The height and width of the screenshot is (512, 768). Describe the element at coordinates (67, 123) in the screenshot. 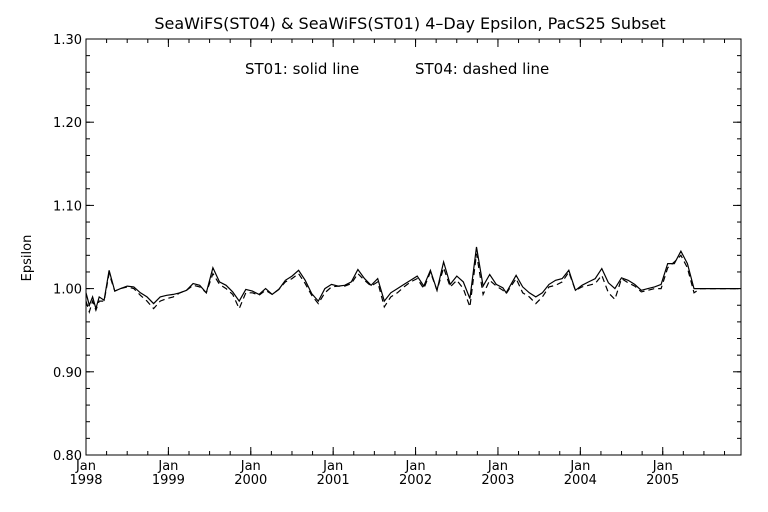

I see `y-tick-label: 1.20` at that location.